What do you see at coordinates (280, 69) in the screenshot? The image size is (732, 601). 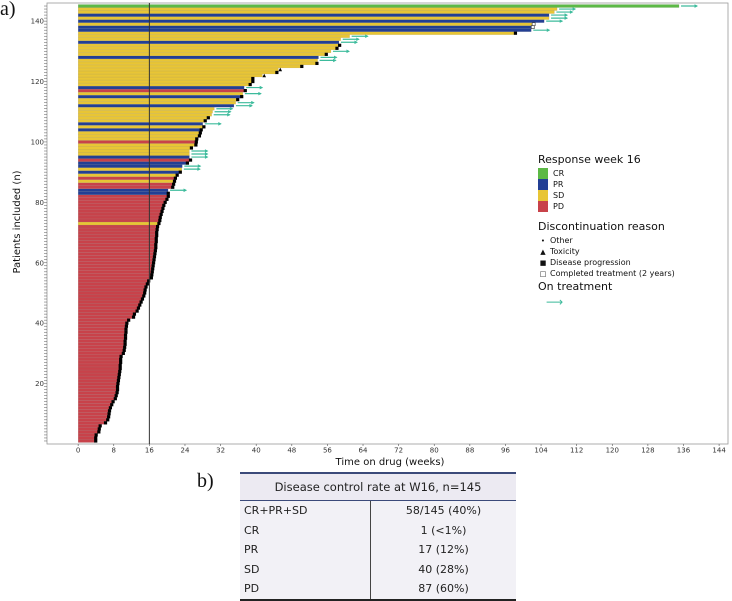 I see `toxicity-marker` at bounding box center [280, 69].